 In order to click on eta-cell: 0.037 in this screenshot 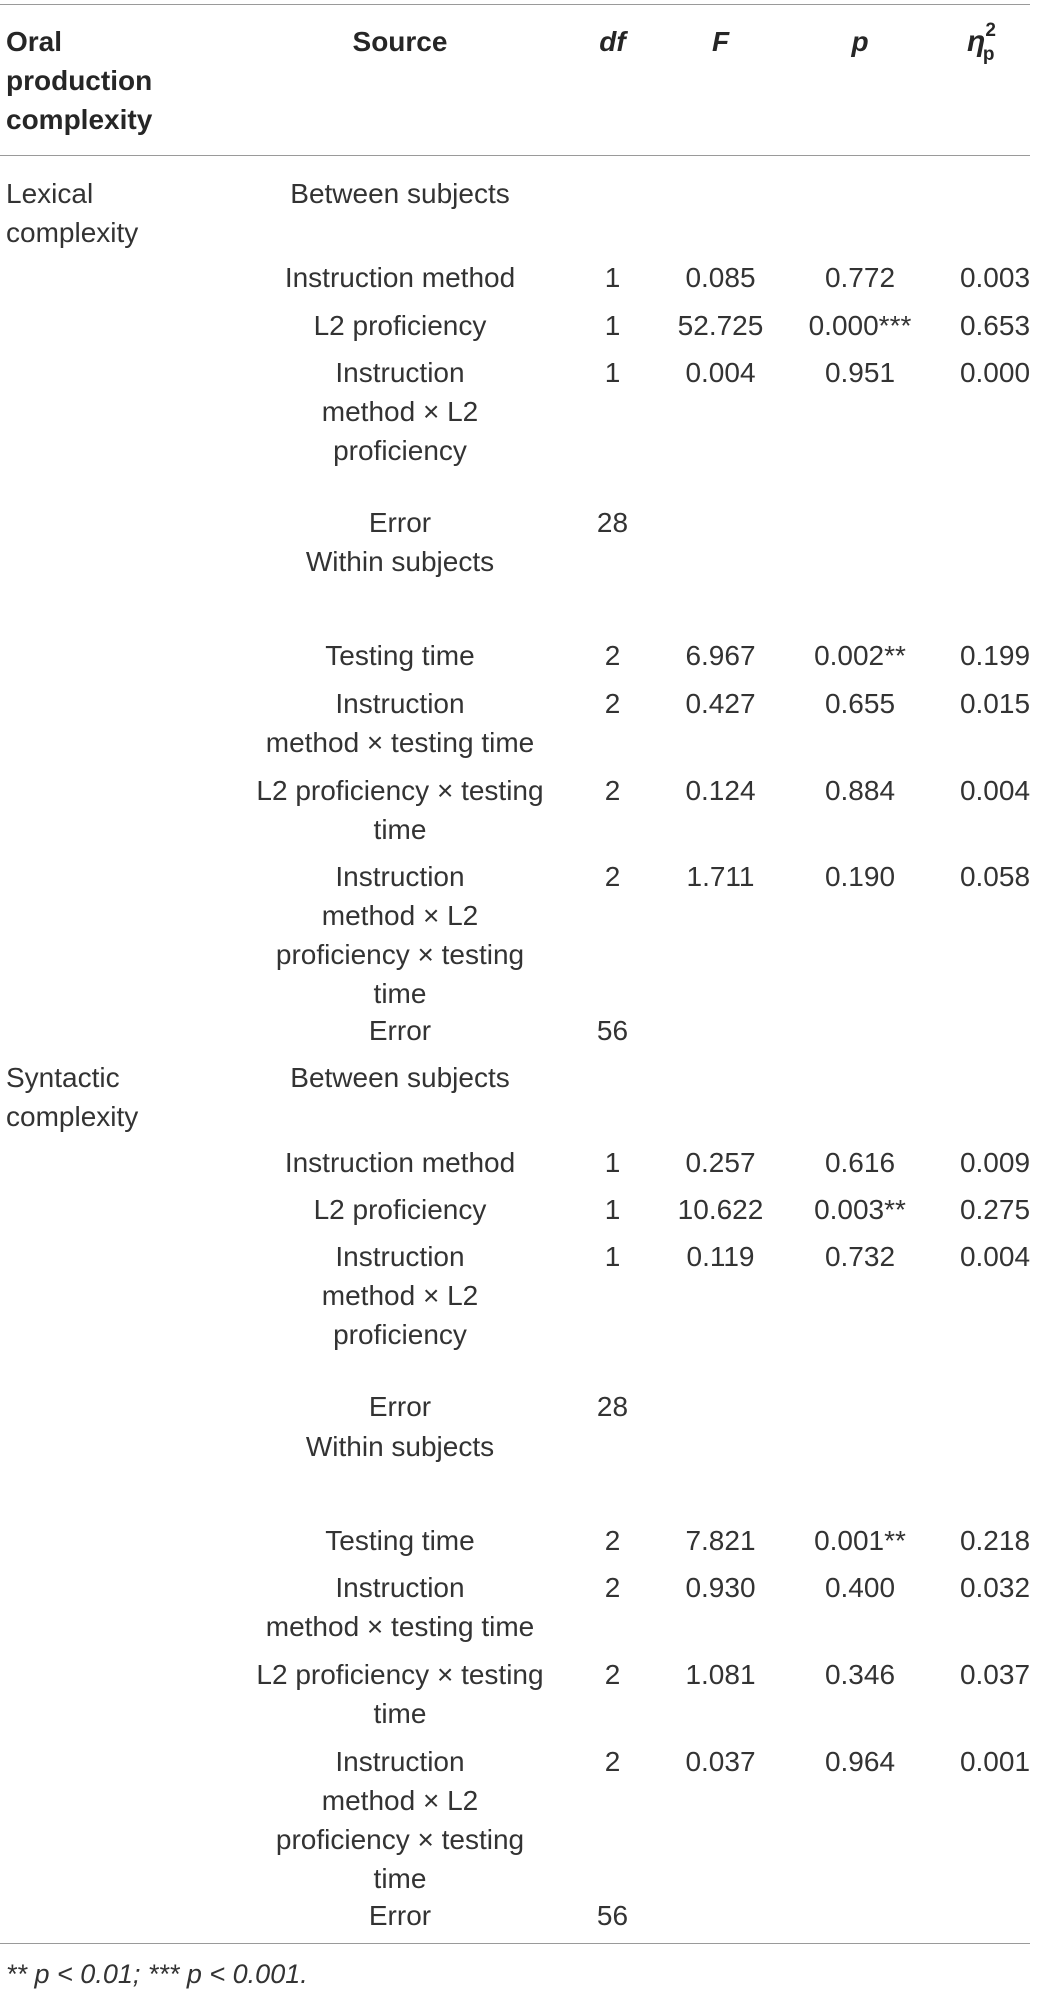, I will do `click(995, 1674)`.